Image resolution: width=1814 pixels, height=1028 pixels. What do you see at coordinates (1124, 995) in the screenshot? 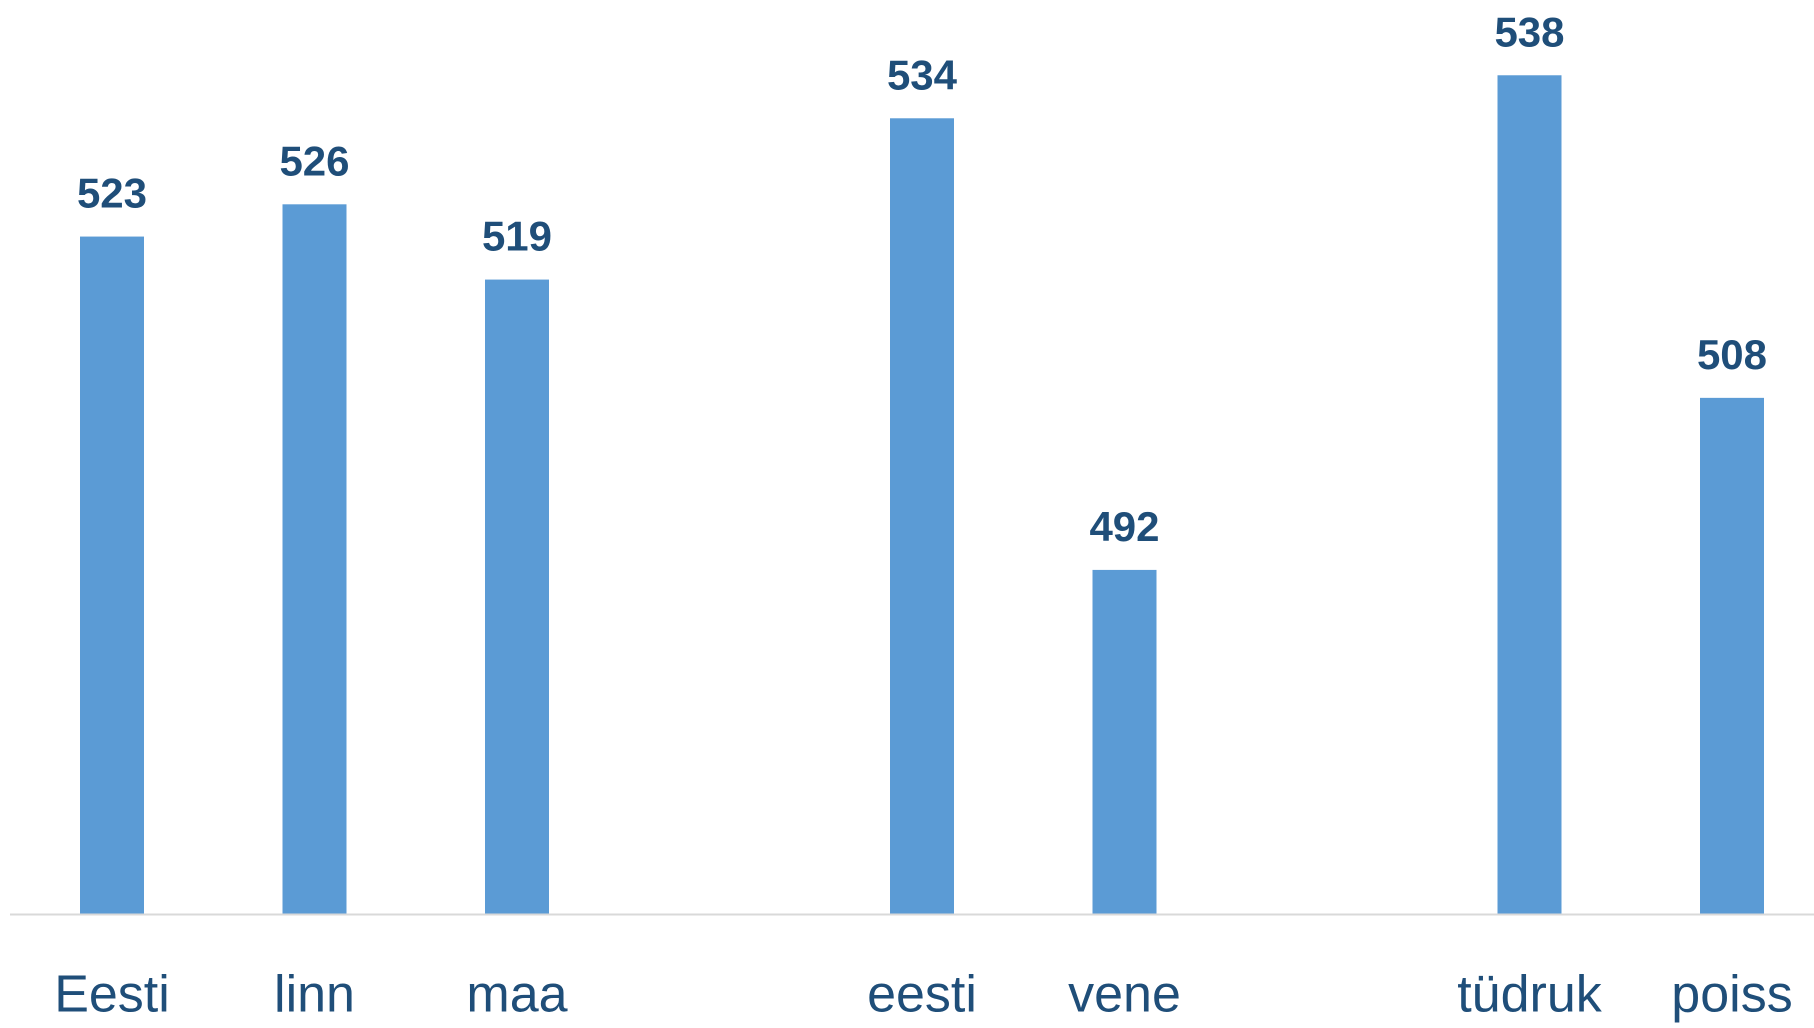
I see `x-tick-label: vene` at bounding box center [1124, 995].